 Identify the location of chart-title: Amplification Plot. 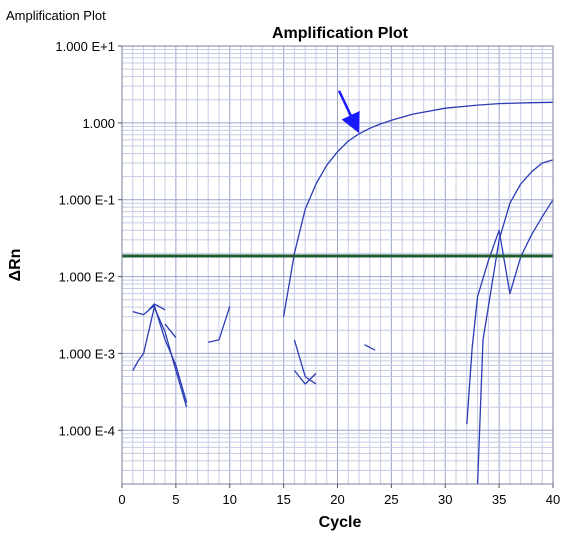
(340, 33).